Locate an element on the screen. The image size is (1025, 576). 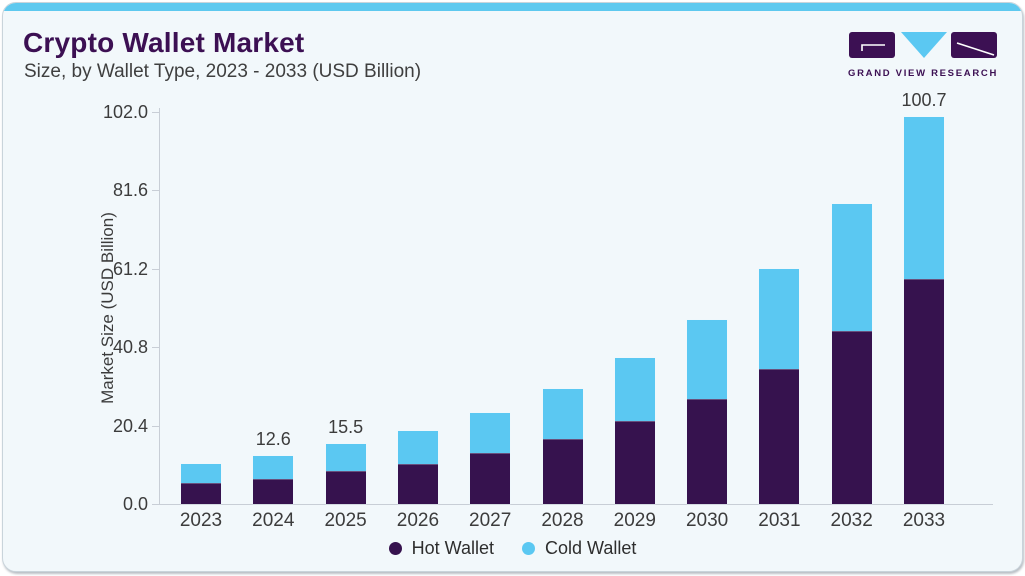
x-axis-label-2032: 2032 is located at coordinates (851, 520).